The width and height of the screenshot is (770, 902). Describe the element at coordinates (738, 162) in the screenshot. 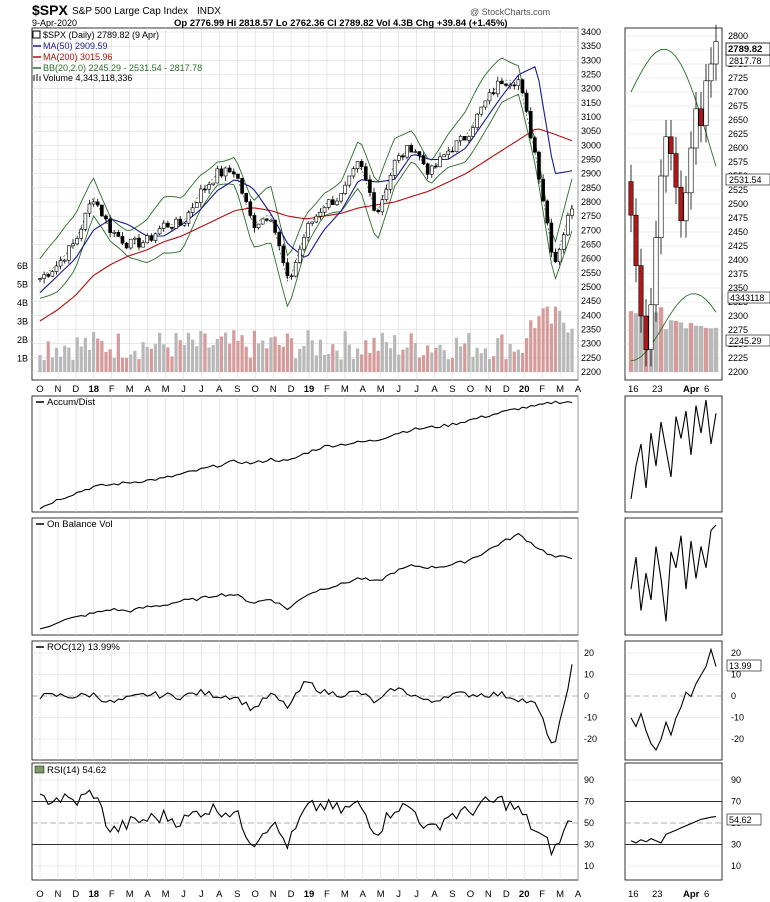

I see `zoom-price-tick-label: 2575` at that location.